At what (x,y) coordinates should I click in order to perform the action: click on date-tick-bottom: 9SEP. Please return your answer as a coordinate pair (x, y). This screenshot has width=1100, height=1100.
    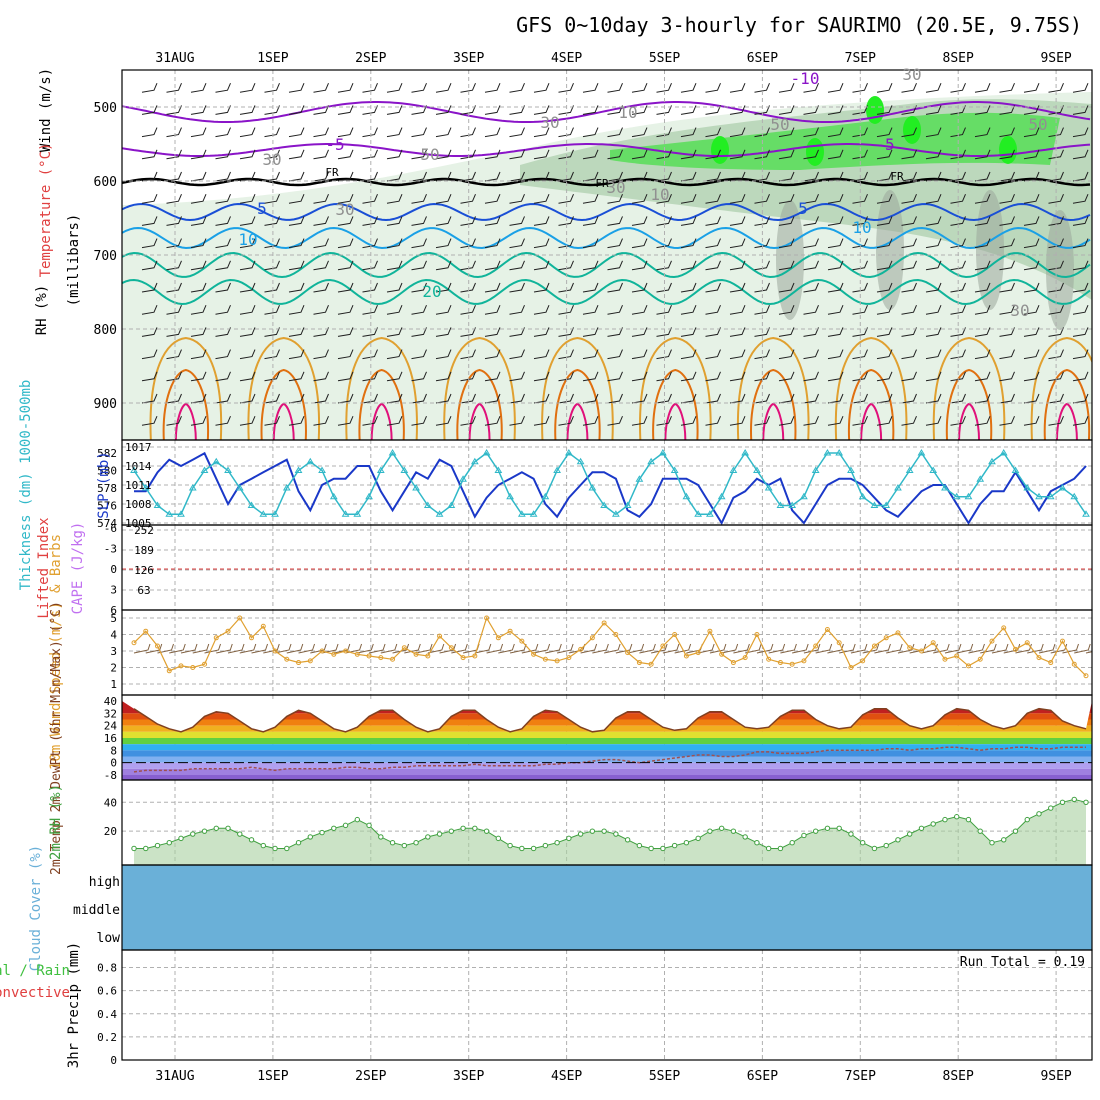
    Looking at the image, I should click on (1055, 1076).